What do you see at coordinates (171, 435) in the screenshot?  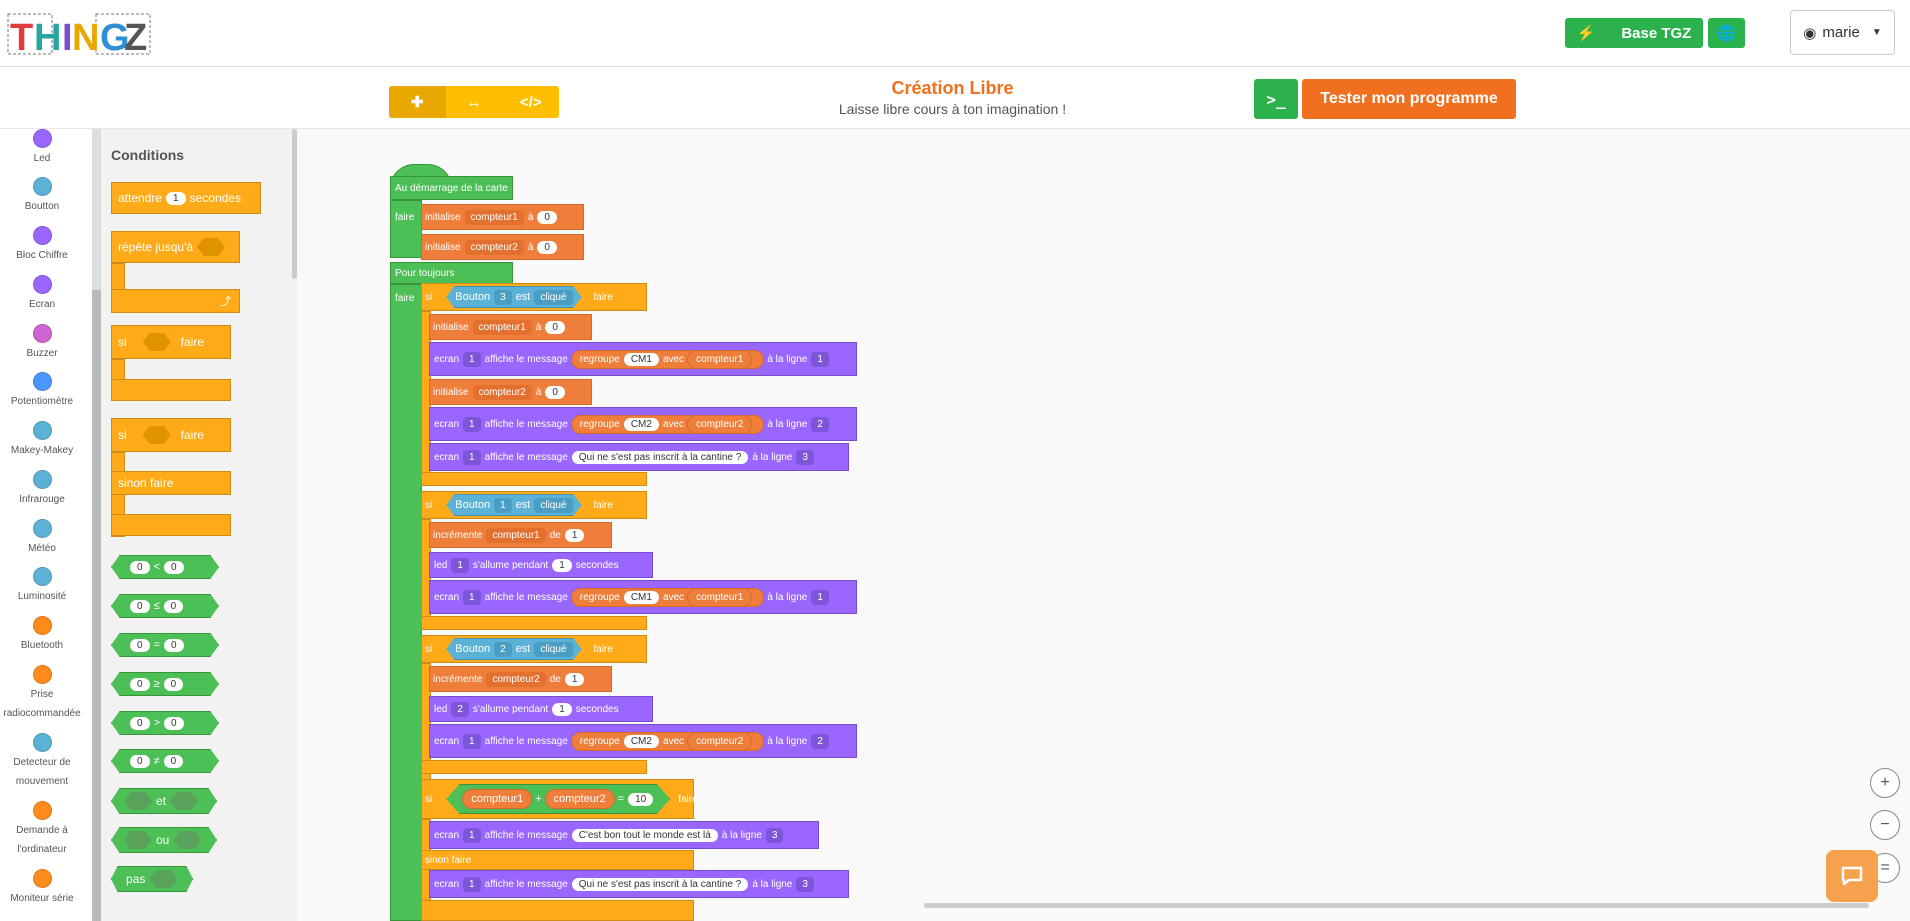 I see `if-else-block: si faire` at bounding box center [171, 435].